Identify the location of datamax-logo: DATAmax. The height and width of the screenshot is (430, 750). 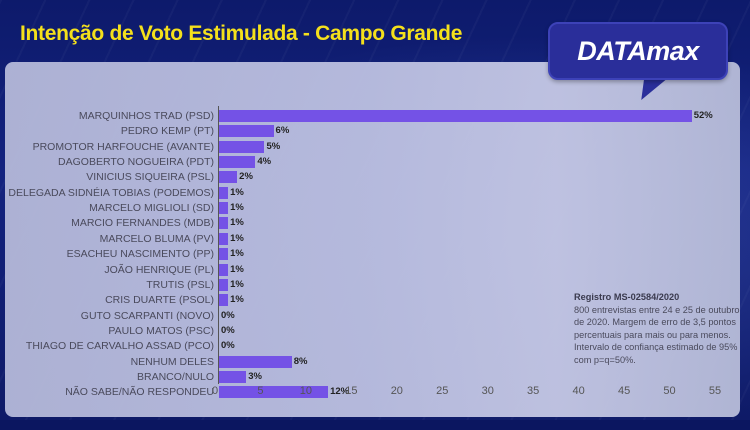
(638, 51).